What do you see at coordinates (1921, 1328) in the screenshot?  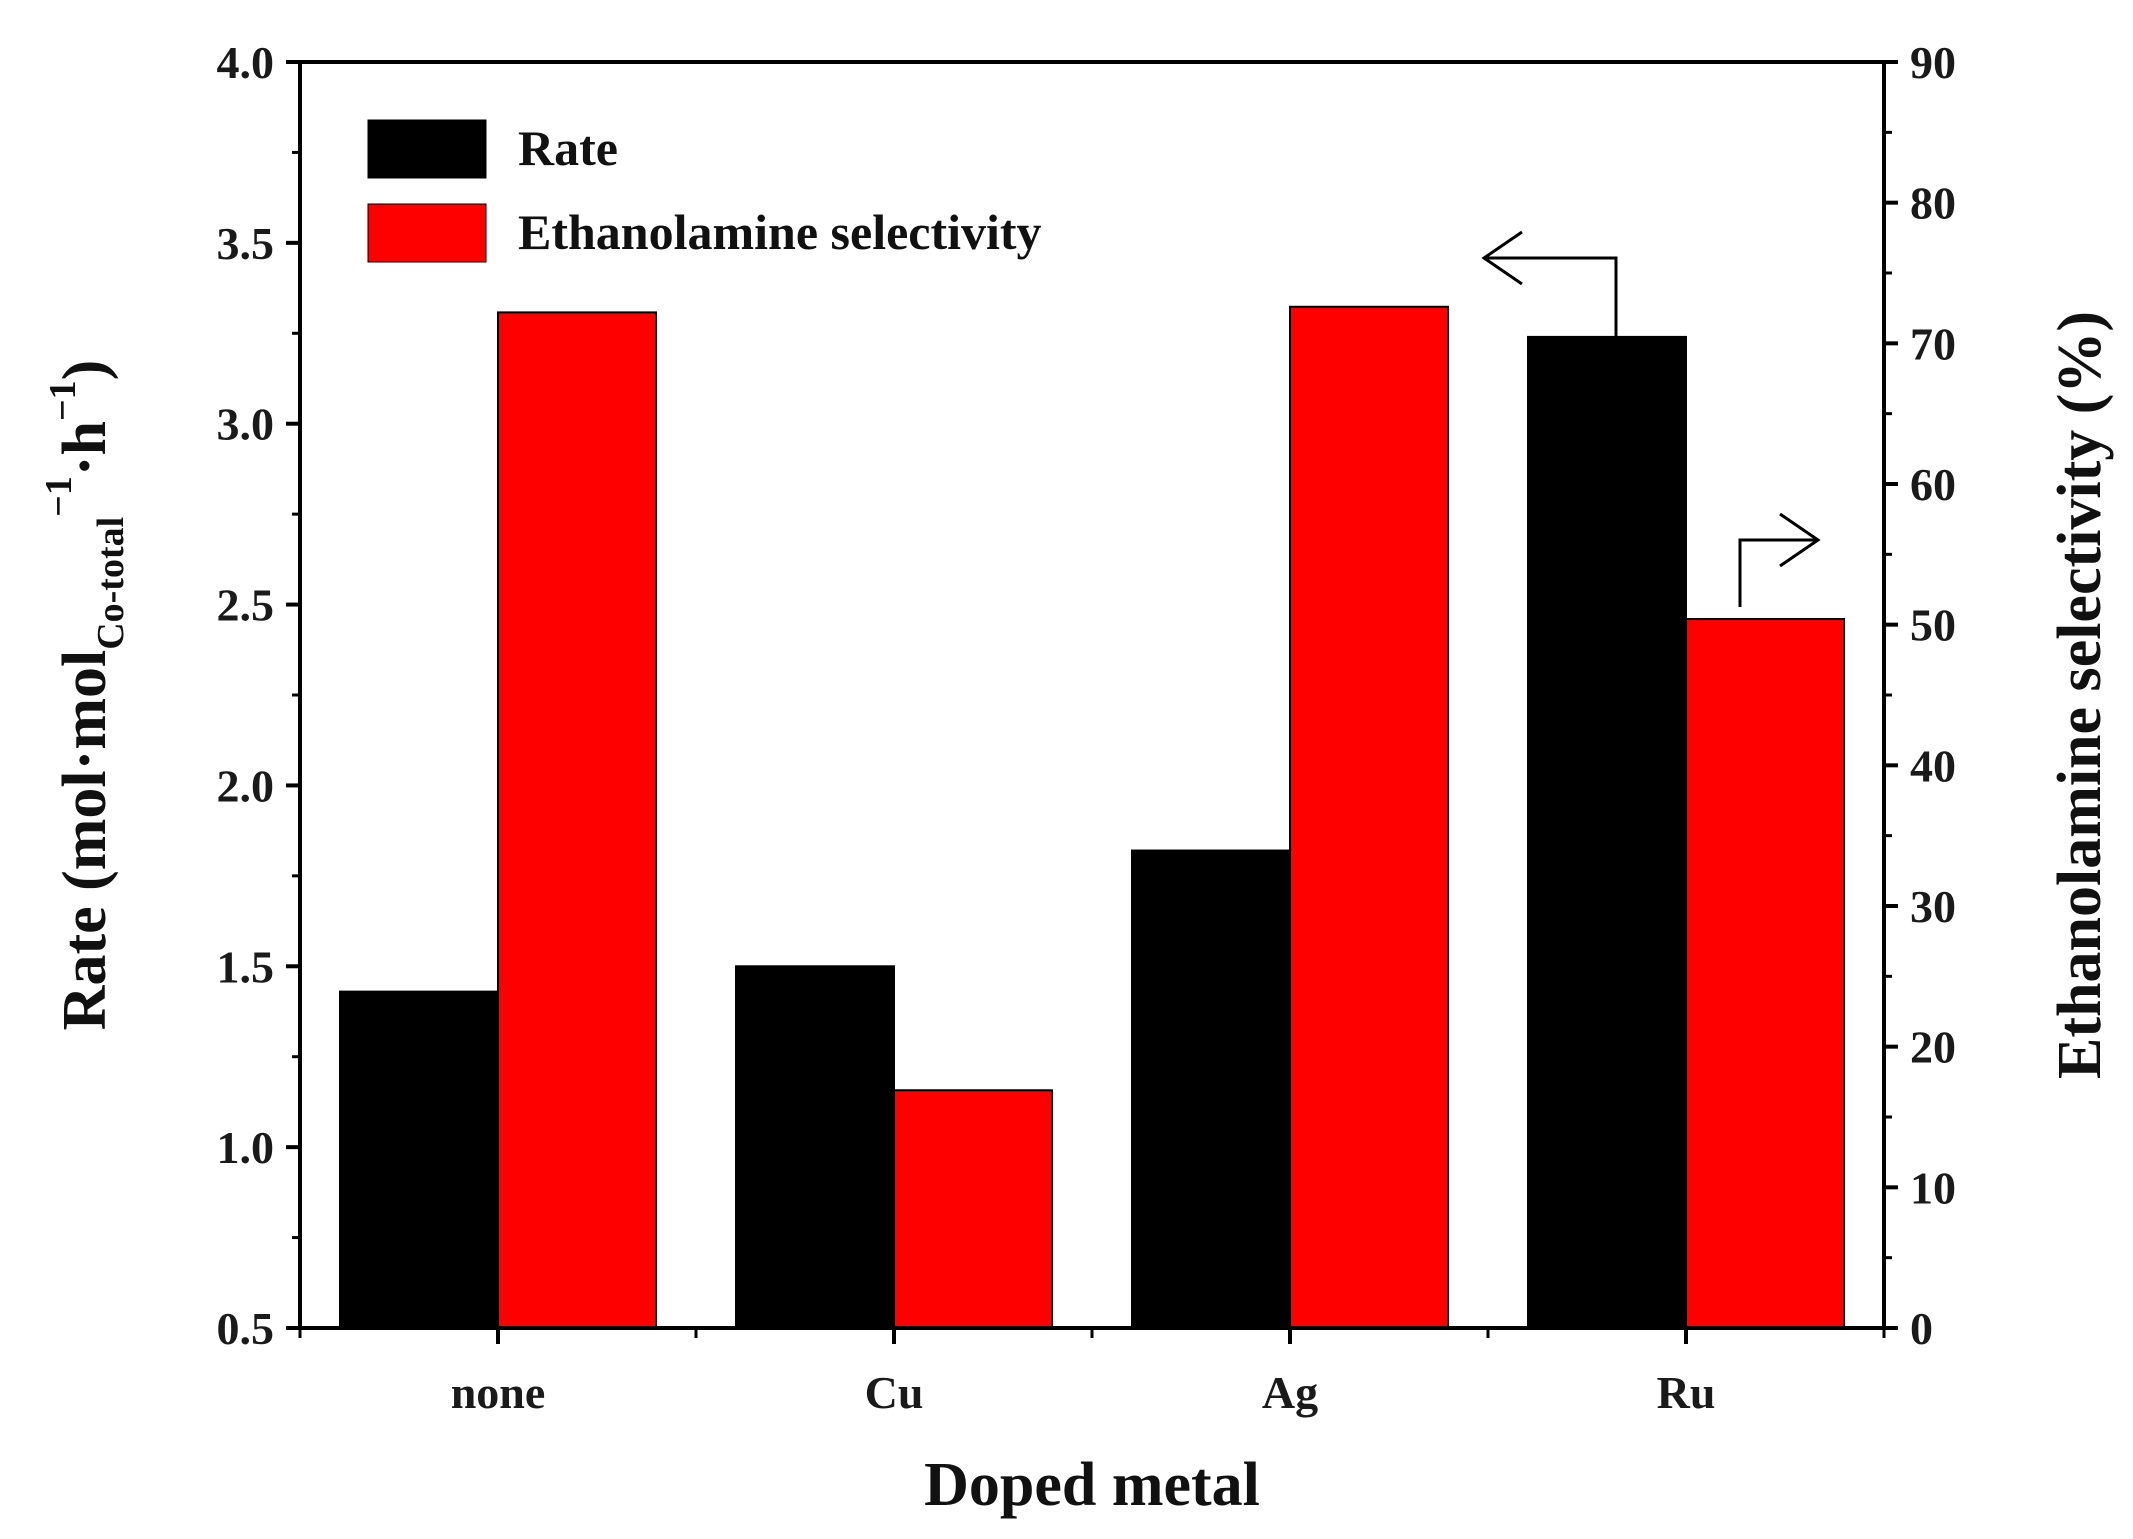 I see `y2-tick-label: 0` at bounding box center [1921, 1328].